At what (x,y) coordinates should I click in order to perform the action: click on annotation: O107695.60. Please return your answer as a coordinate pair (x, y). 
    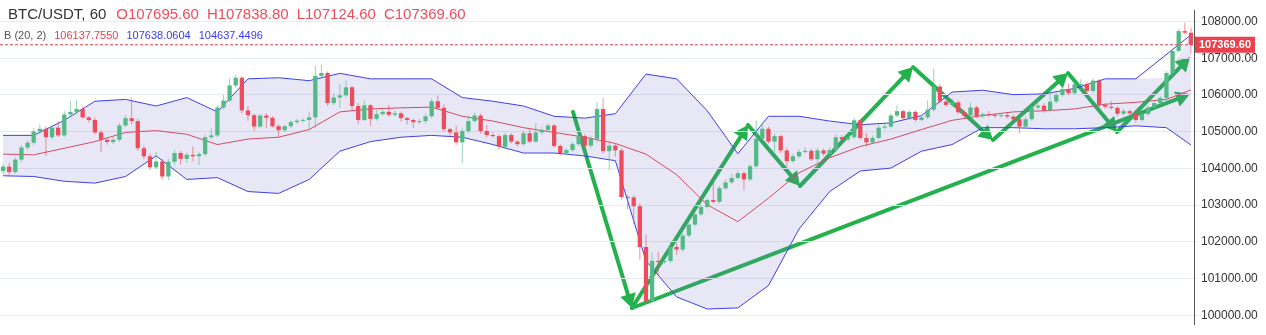
    Looking at the image, I should click on (157, 13).